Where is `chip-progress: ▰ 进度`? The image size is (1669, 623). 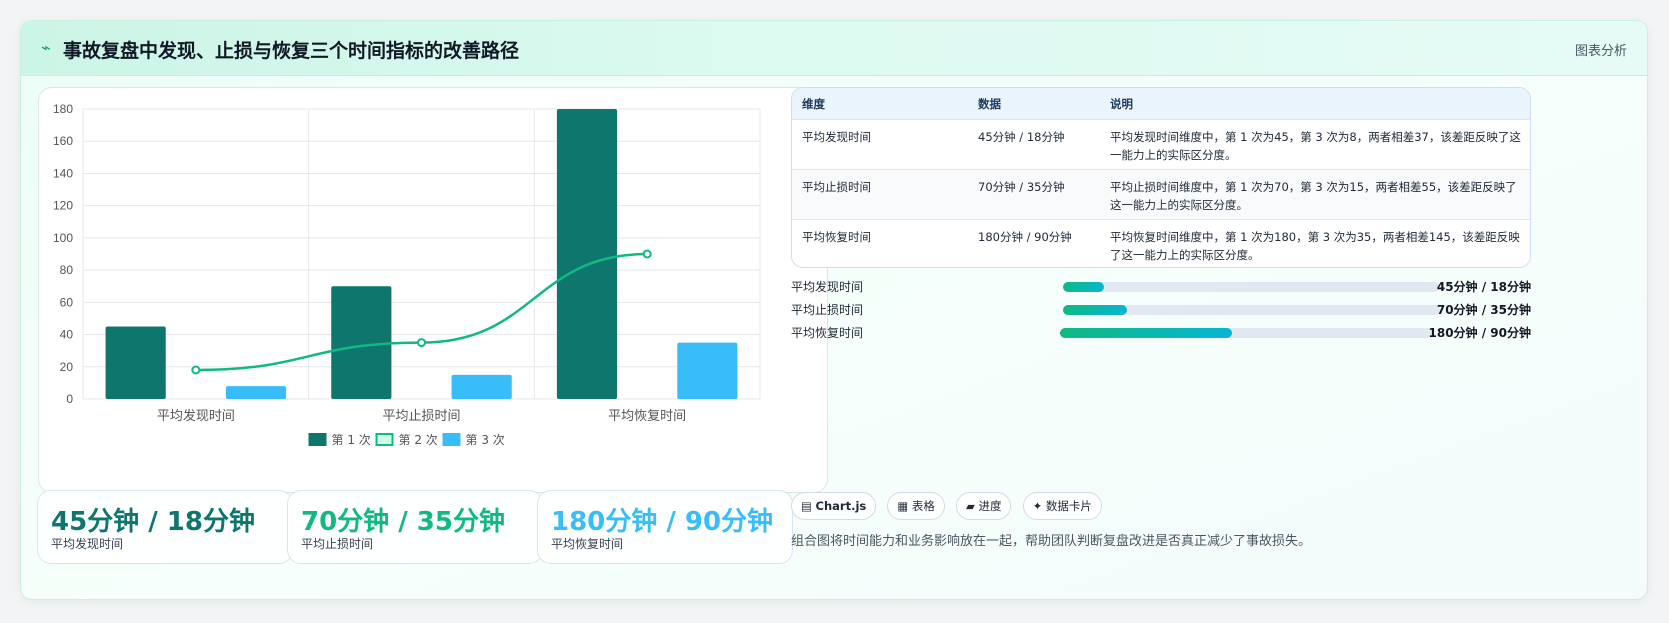 chip-progress: ▰ 进度 is located at coordinates (983, 506).